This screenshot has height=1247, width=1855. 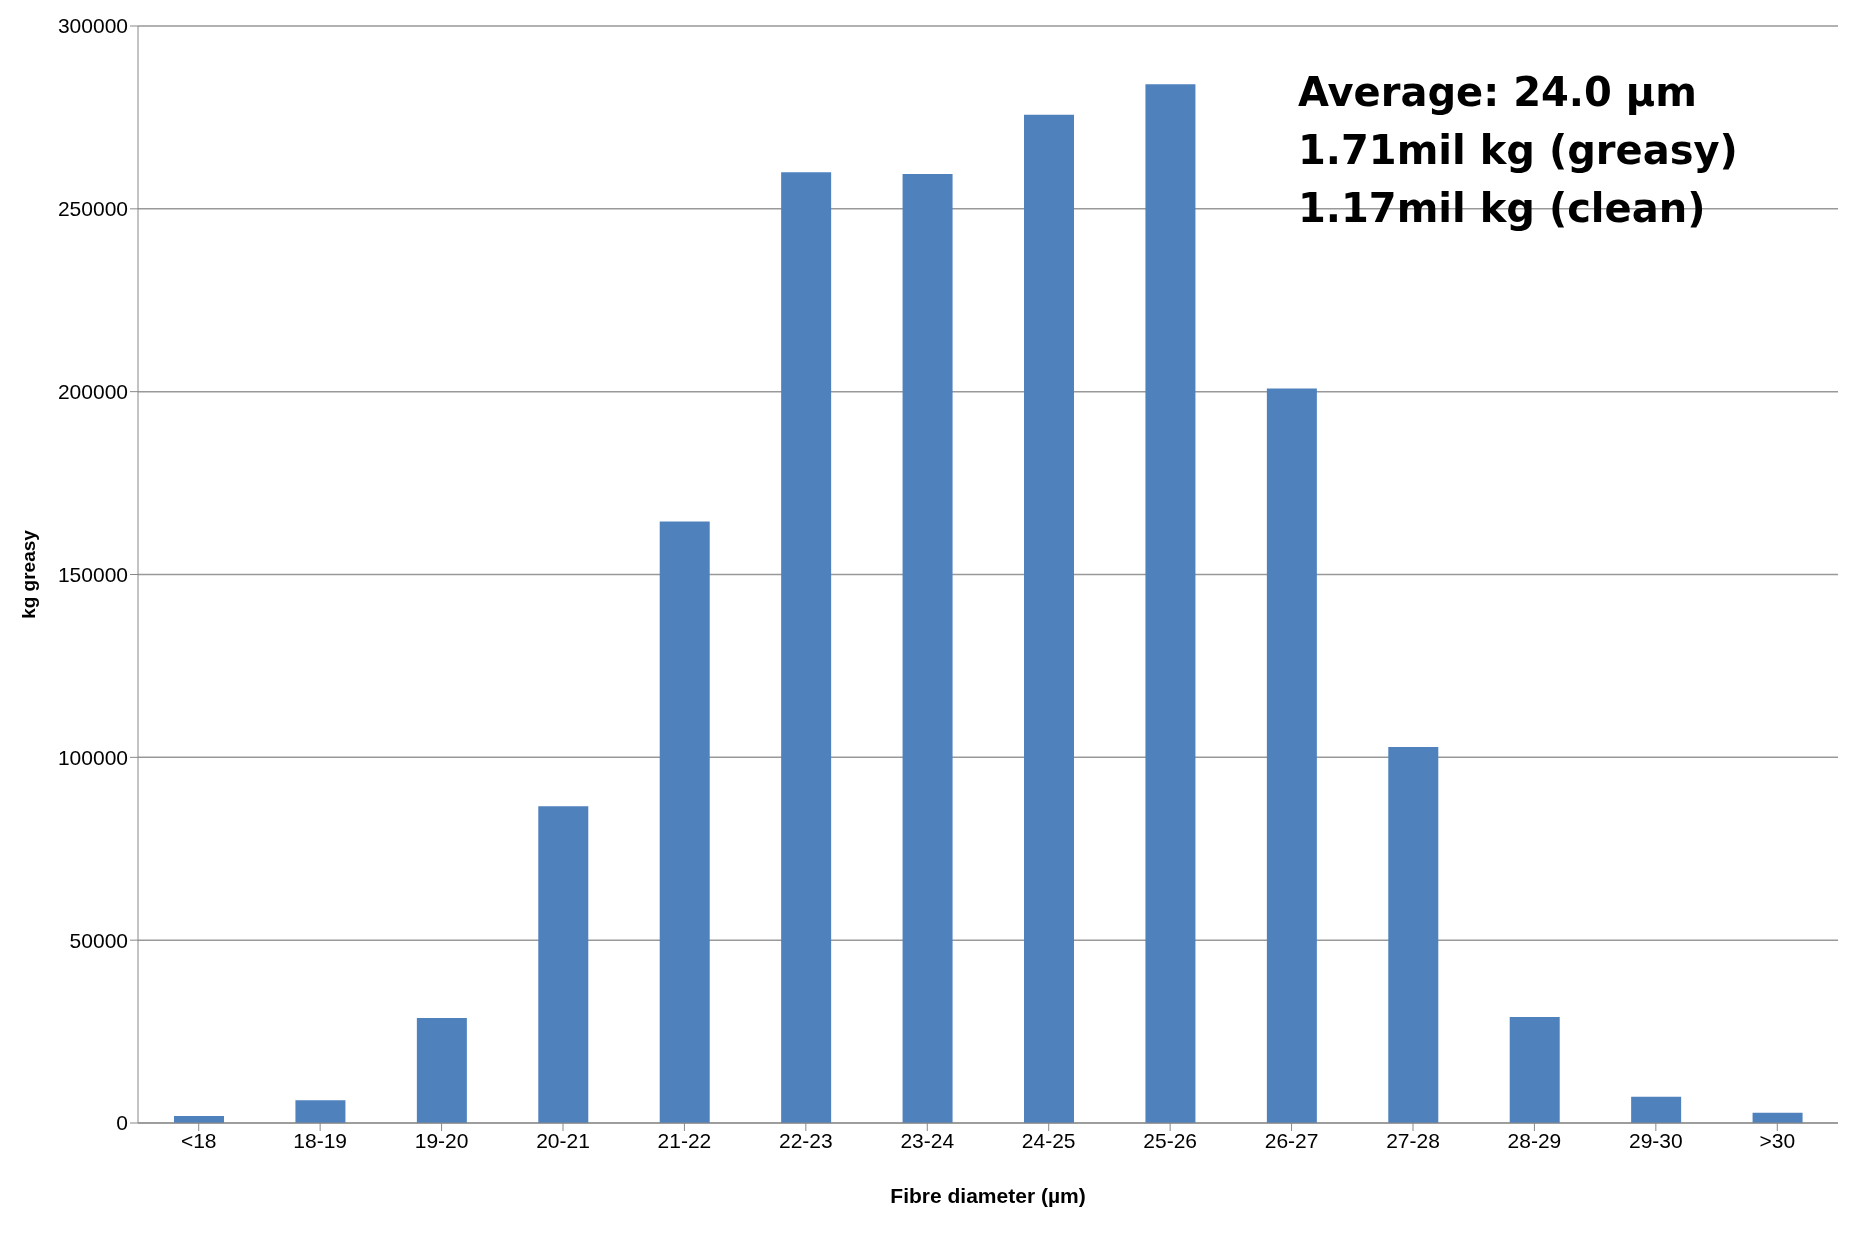 What do you see at coordinates (92, 574) in the screenshot?
I see `y-tick-label: 150000` at bounding box center [92, 574].